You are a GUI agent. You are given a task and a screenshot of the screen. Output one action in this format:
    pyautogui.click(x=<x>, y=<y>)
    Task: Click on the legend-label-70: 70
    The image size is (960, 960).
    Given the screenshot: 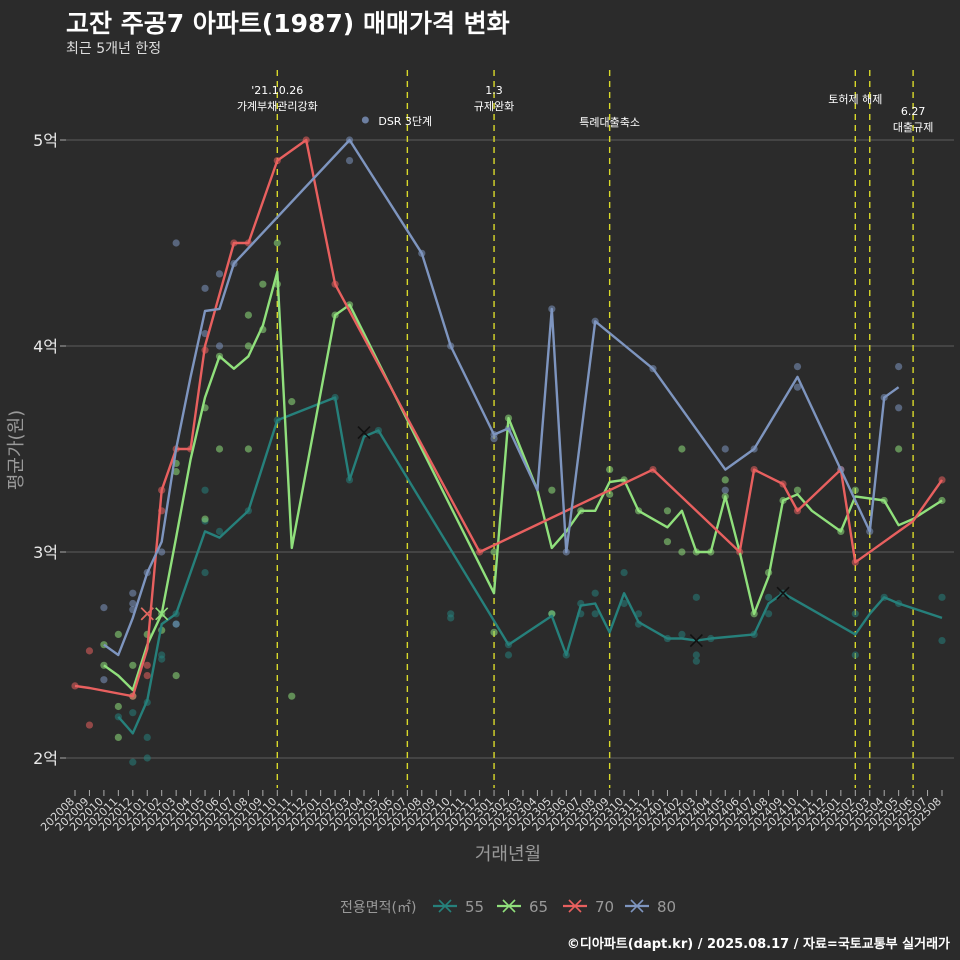 What is the action you would take?
    pyautogui.click(x=604, y=907)
    